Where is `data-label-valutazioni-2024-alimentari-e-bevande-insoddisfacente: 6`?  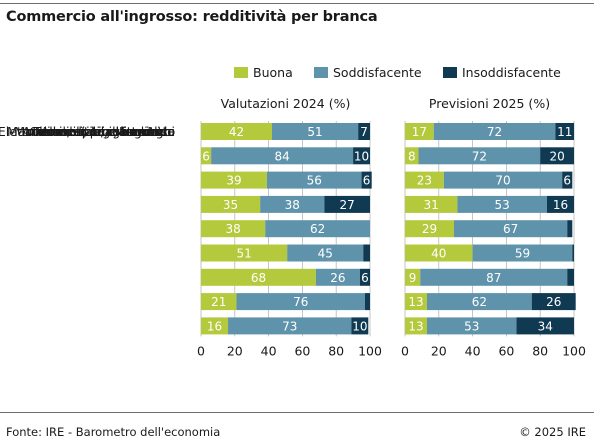
data-label-valutazioni-2024-alimentari-e-bevande-insoddisfacente: 6 is located at coordinates (367, 181).